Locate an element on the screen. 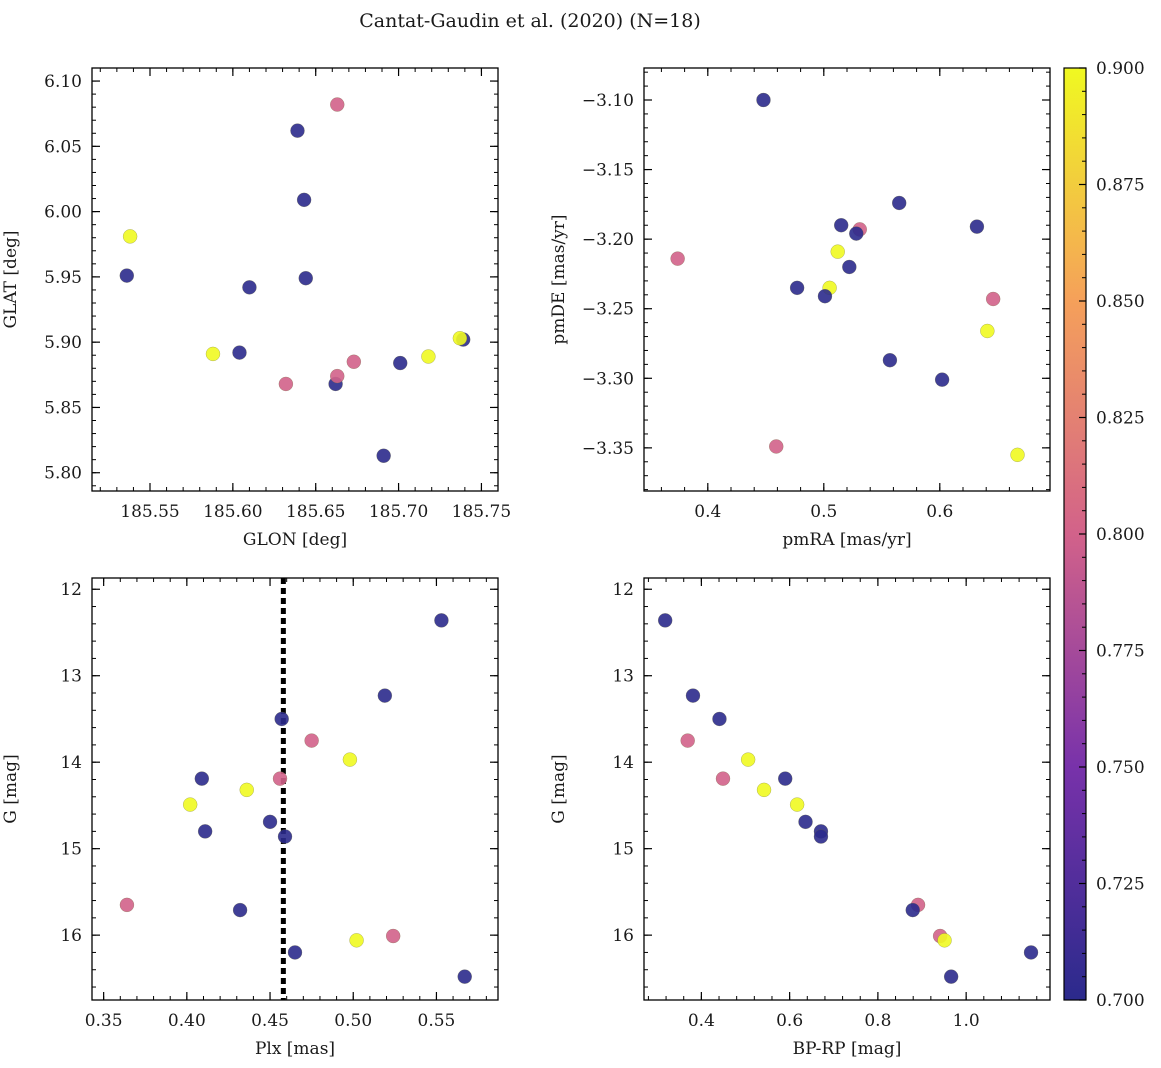 Image resolution: width=1161 pixels, height=1068 pixels. y-tick-label: 6.00 is located at coordinates (63, 213).